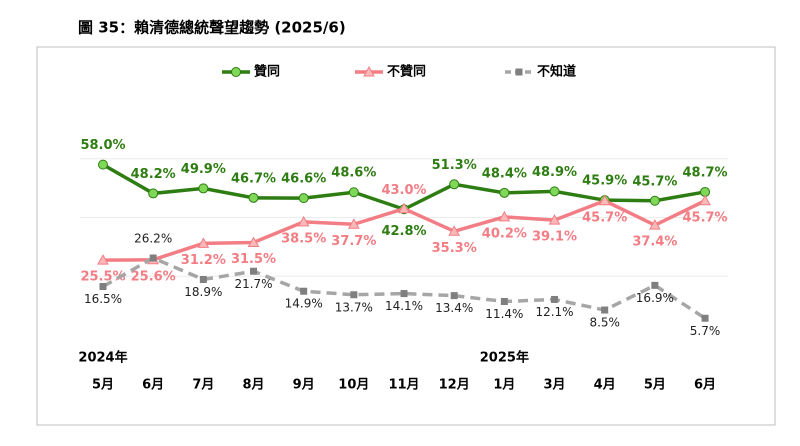 Image resolution: width=800 pixels, height=446 pixels. What do you see at coordinates (554, 237) in the screenshot?
I see `data-label: 39.1%` at bounding box center [554, 237].